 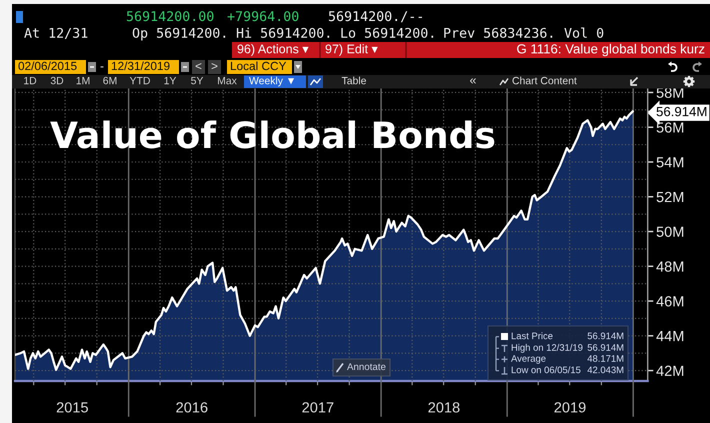 I want to click on text: 3D, so click(x=57, y=80).